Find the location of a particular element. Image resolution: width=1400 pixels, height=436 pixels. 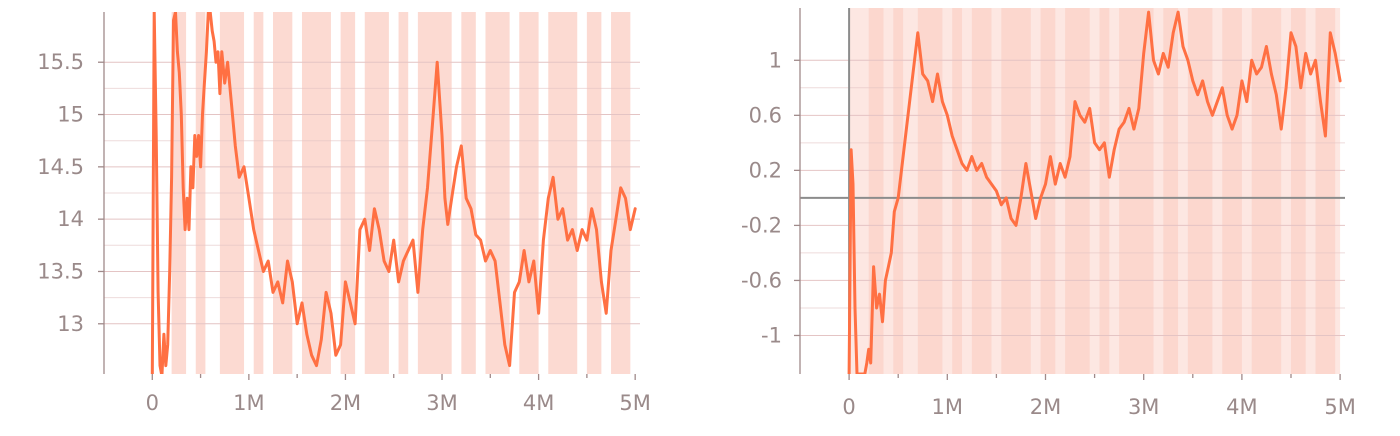

y-tick-label: -1 is located at coordinates (771, 335).